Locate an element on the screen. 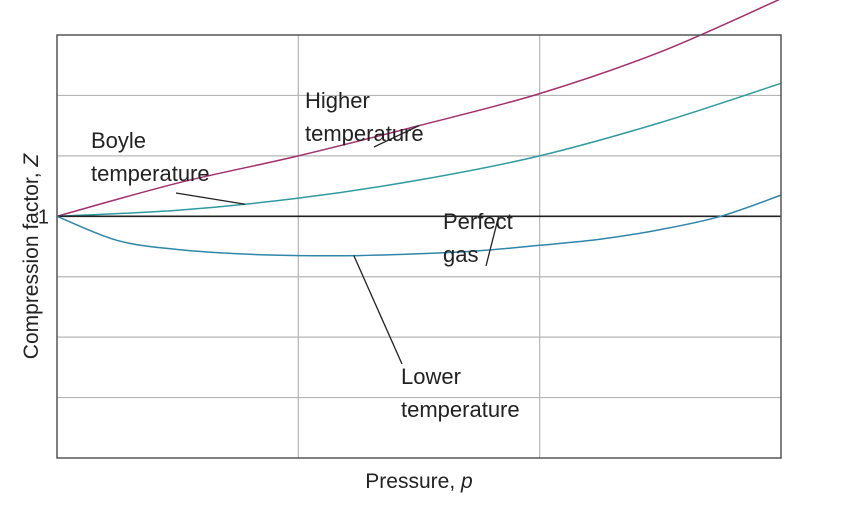  annotation-line: Lower is located at coordinates (431, 376).